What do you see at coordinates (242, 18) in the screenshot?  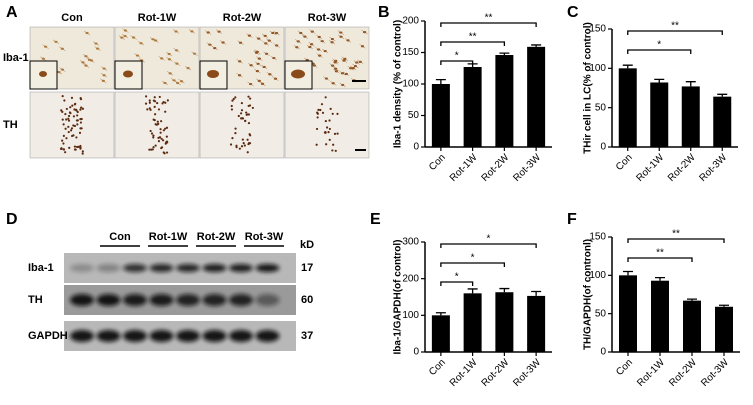 I see `column-label: Rot-2W` at bounding box center [242, 18].